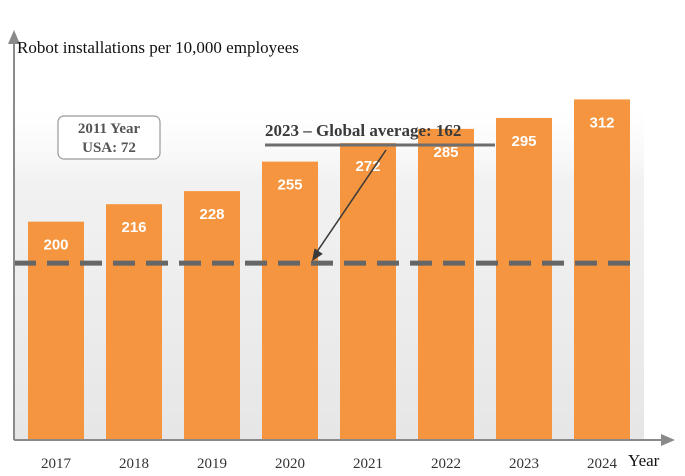 This screenshot has width=685, height=476. I want to click on value-label-2023: 295, so click(523, 141).